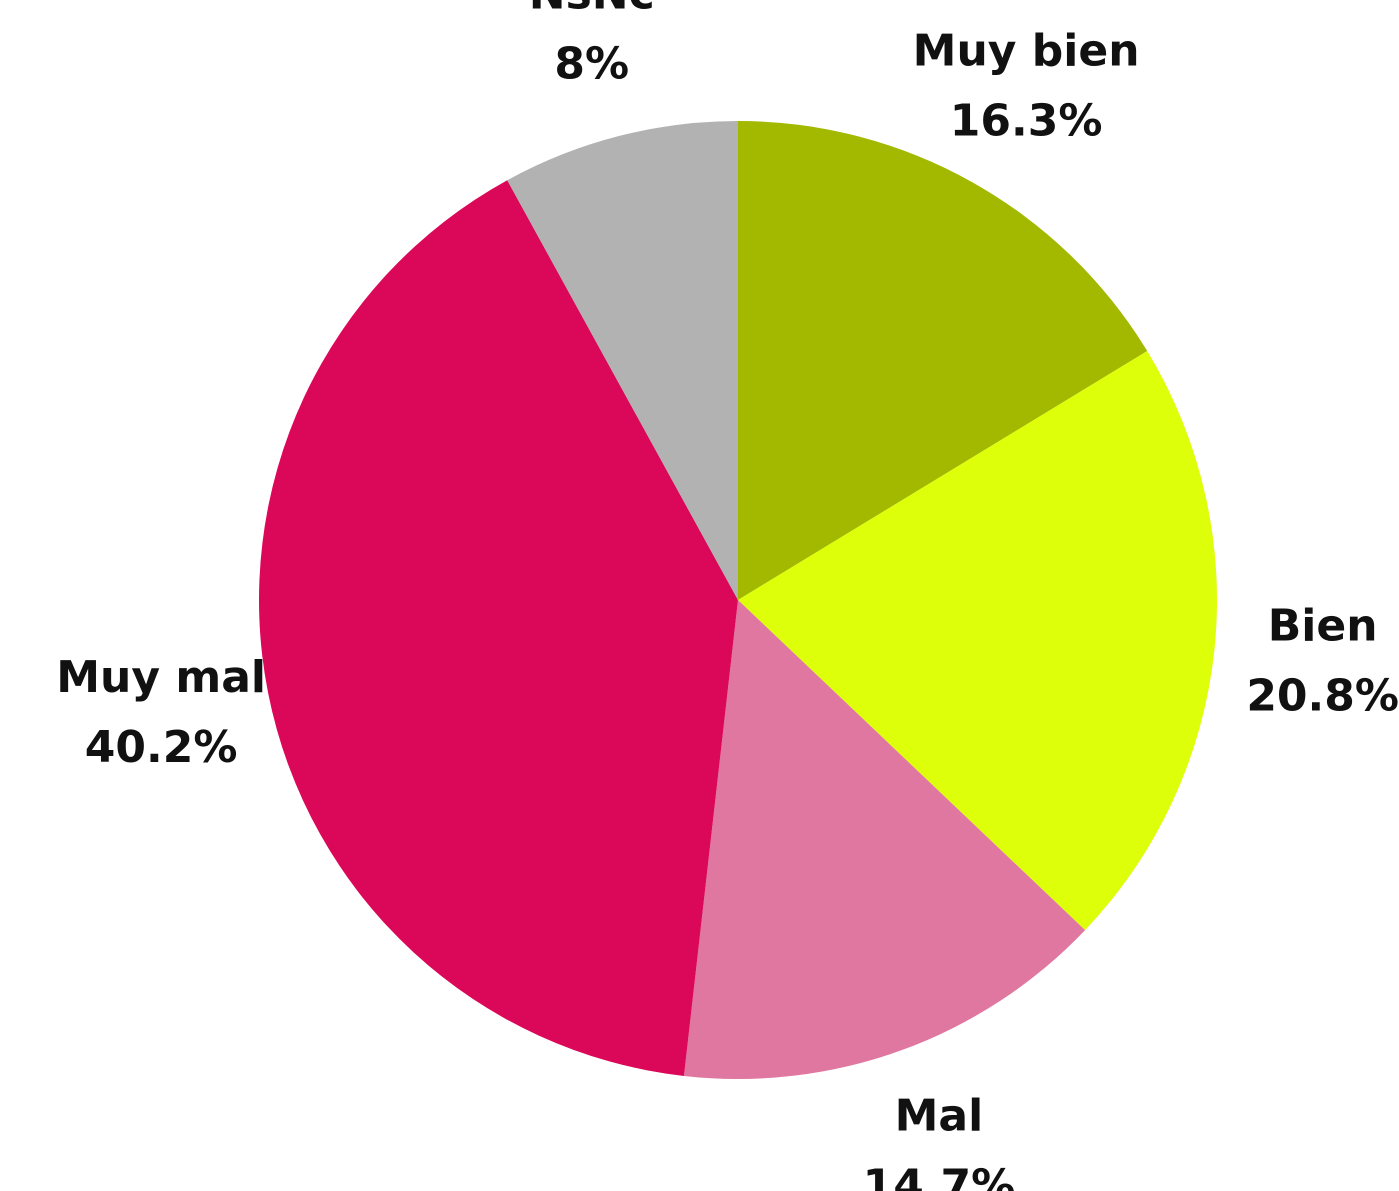 The width and height of the screenshot is (1399, 1191). What do you see at coordinates (939, 1116) in the screenshot?
I see `slice-label: Mal` at bounding box center [939, 1116].